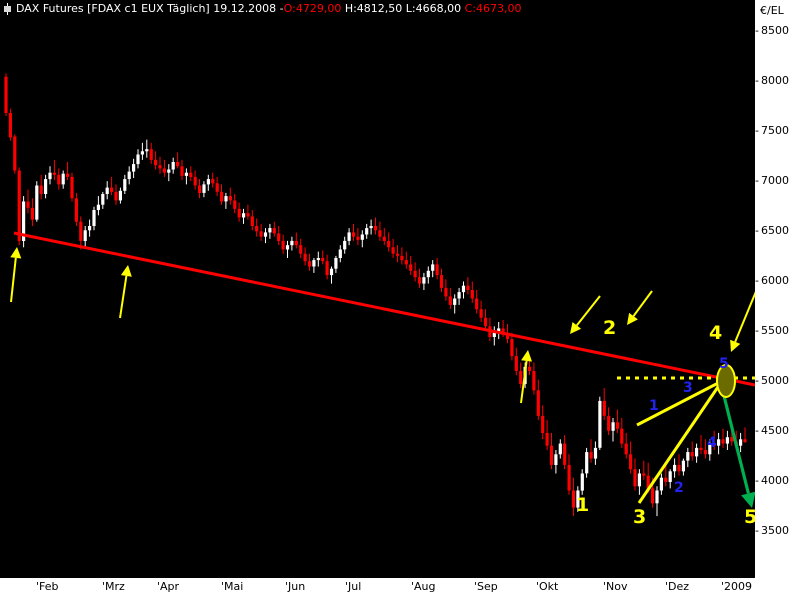 This screenshot has height=600, width=800. I want to click on subwave-label-2: 2, so click(679, 488).